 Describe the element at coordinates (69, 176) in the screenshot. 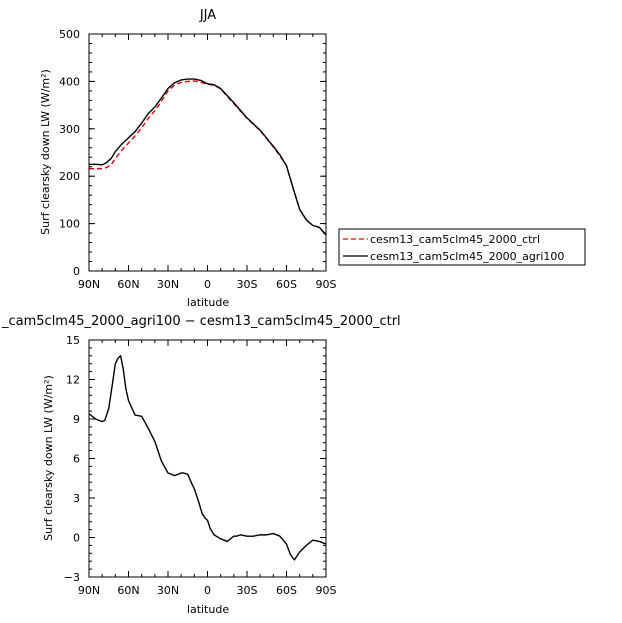

I see `top-y-tick-label: 200` at that location.